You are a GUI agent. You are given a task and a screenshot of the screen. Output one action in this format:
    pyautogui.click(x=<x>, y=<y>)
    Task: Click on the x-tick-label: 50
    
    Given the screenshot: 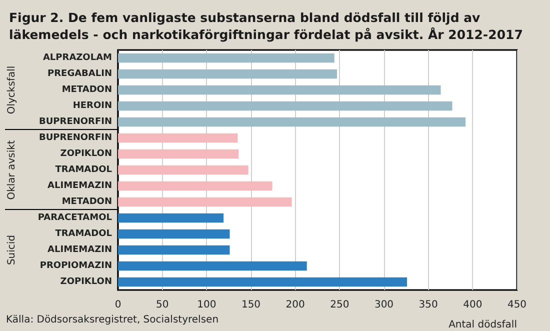 What is the action you would take?
    pyautogui.click(x=162, y=305)
    